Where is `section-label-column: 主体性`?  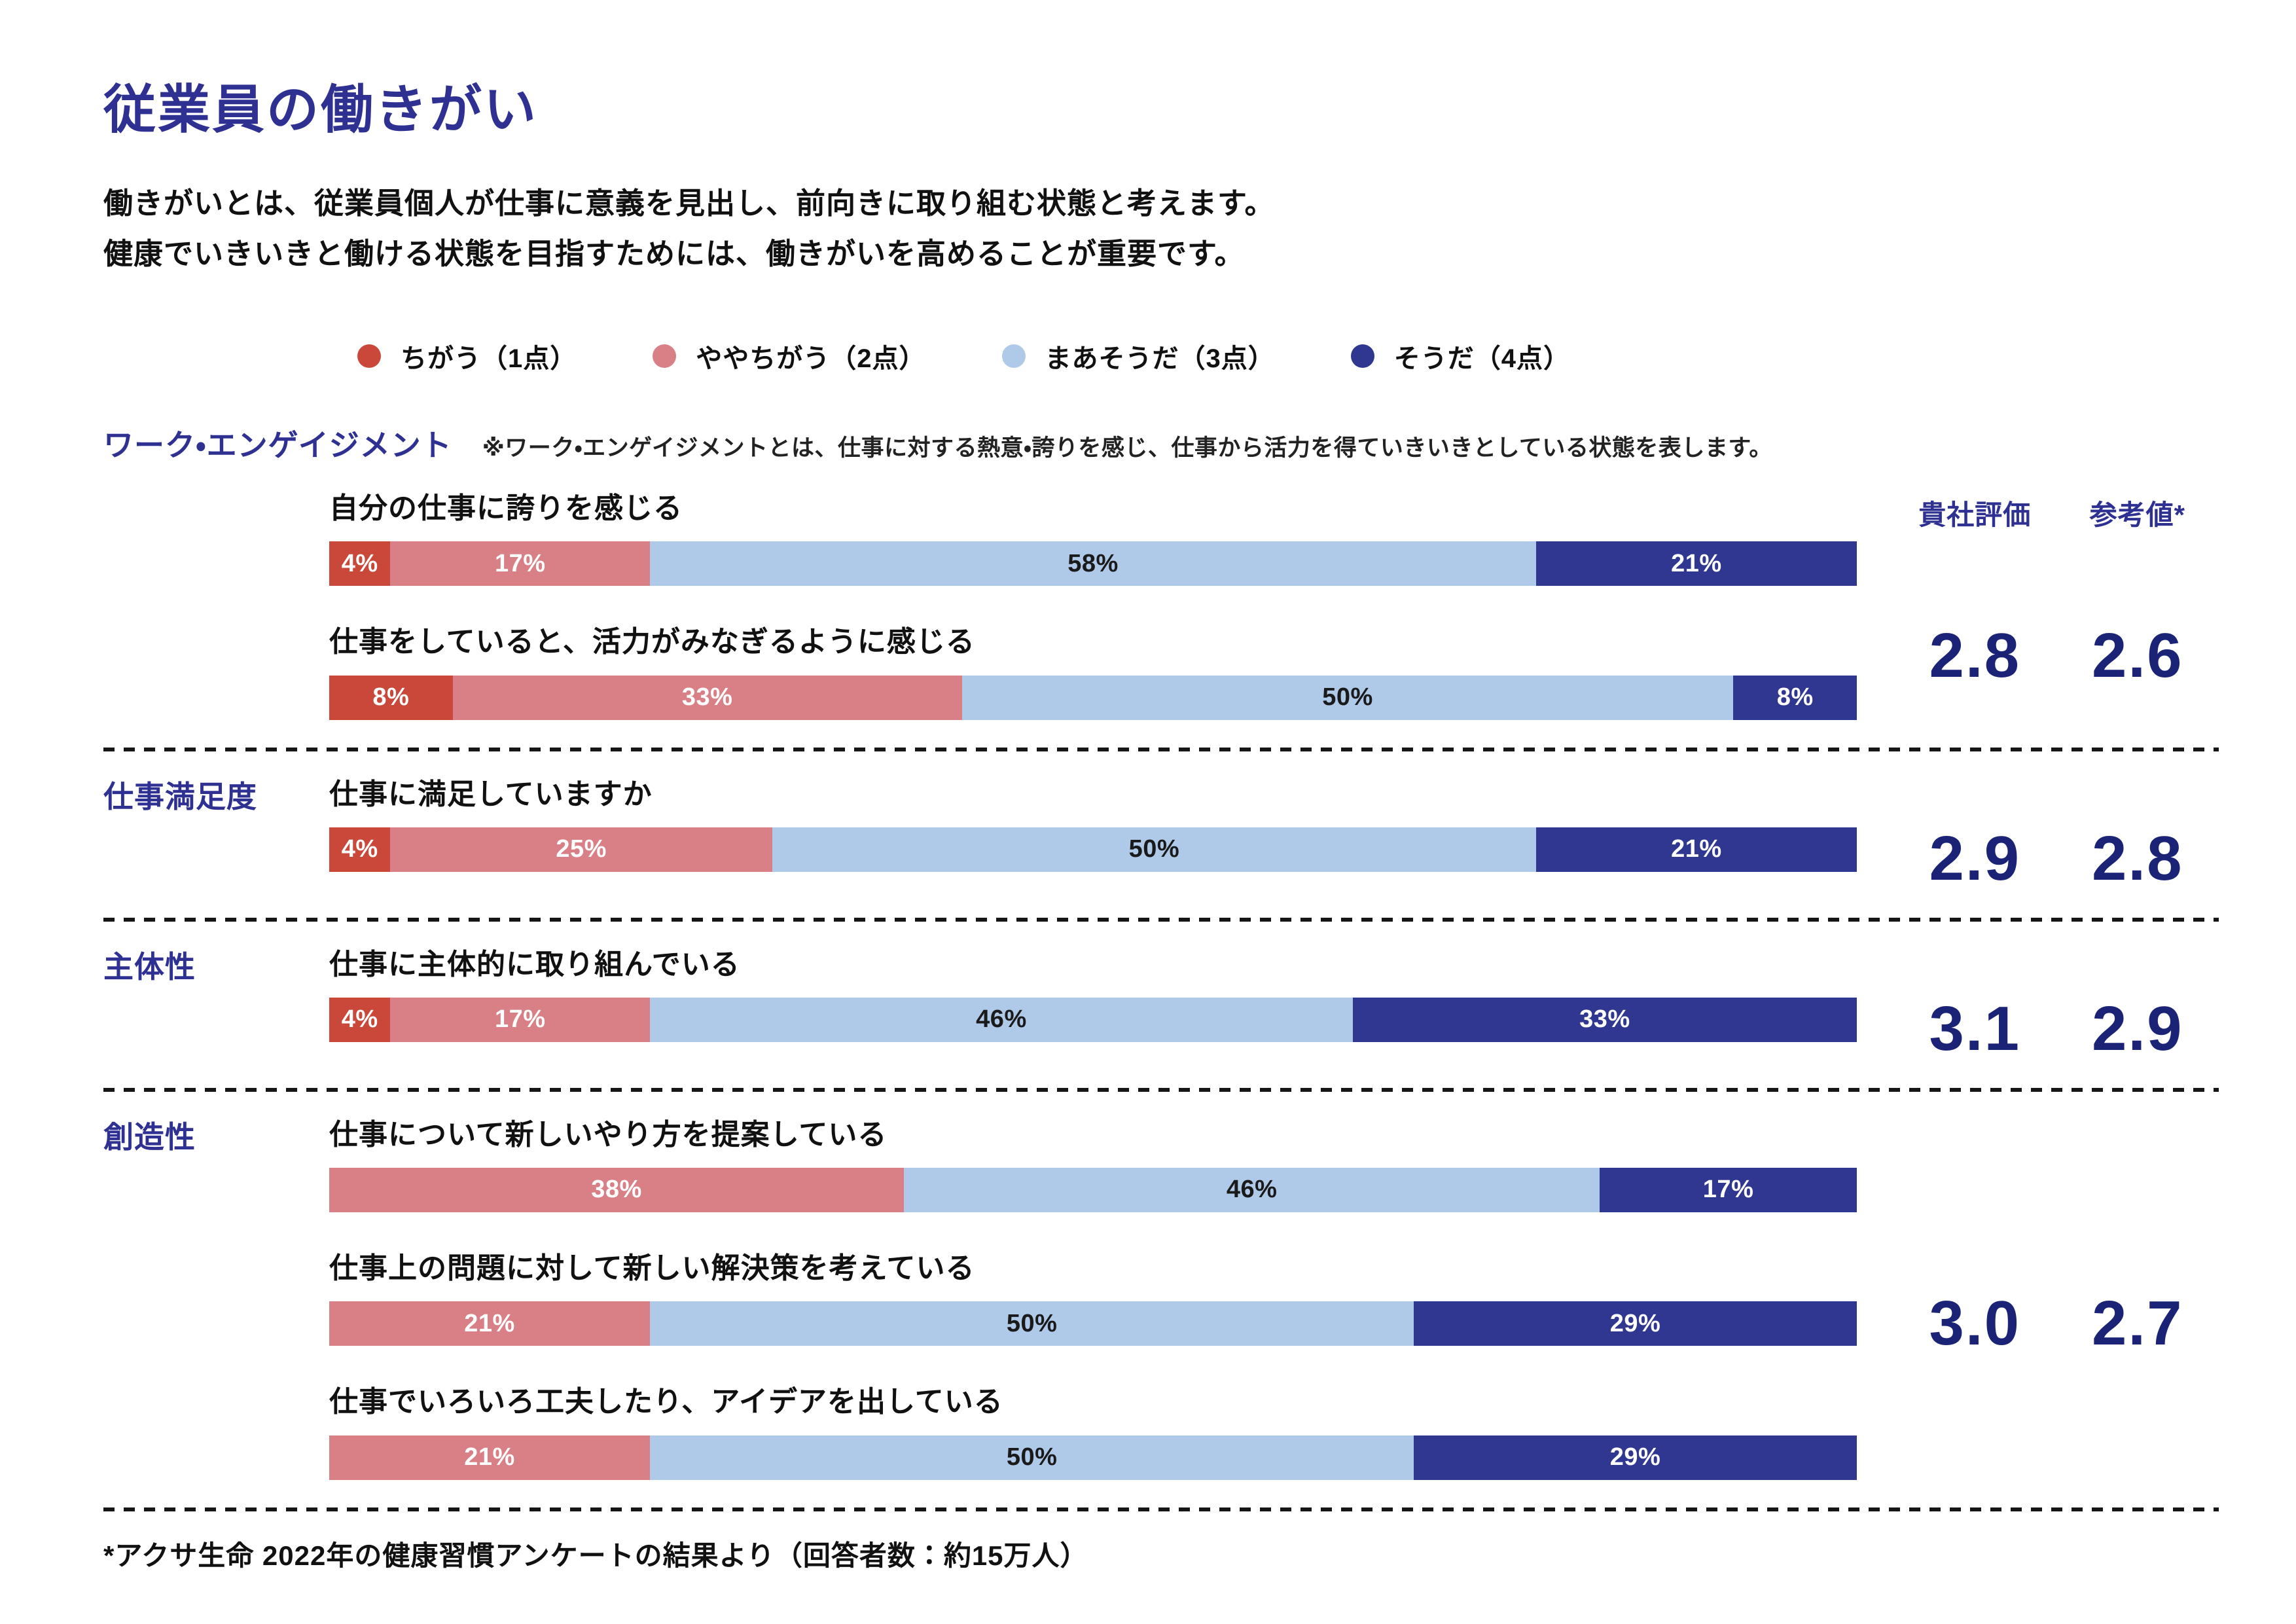 section-label-column: 主体性 is located at coordinates (216, 1004).